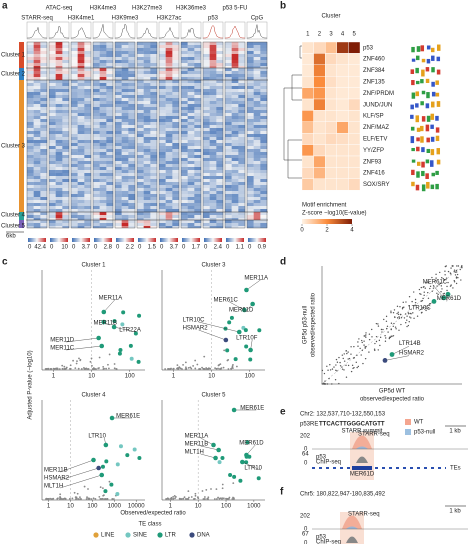 The width and height of the screenshot is (474, 544). Describe the element at coordinates (31, 384) in the screenshot. I see `y-axis-label: Adjusted P-value (−log10)` at that location.